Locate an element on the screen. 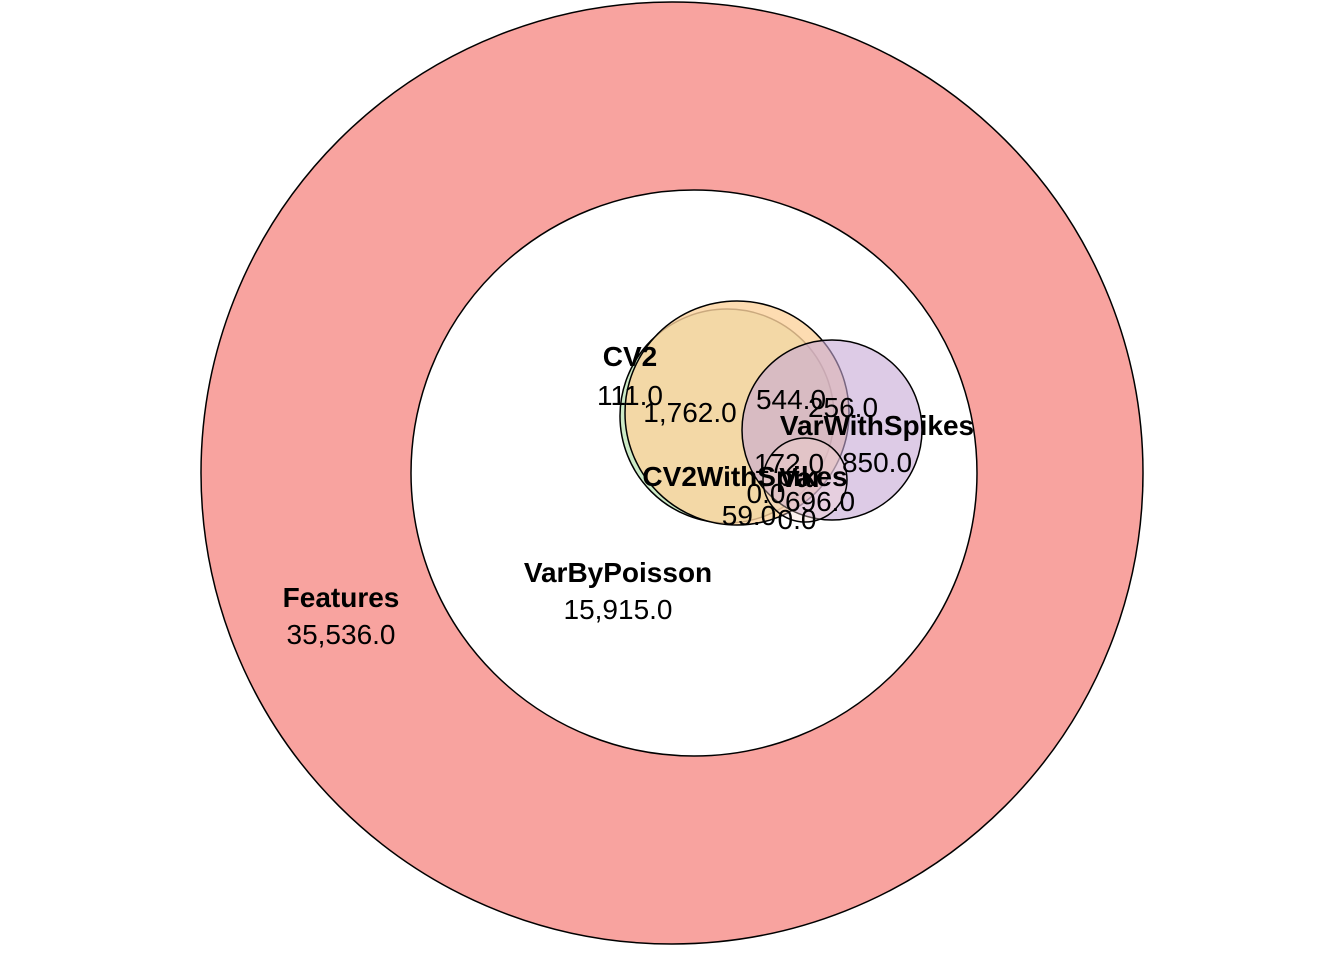  count-var-2: 0.0 is located at coordinates (766, 493).